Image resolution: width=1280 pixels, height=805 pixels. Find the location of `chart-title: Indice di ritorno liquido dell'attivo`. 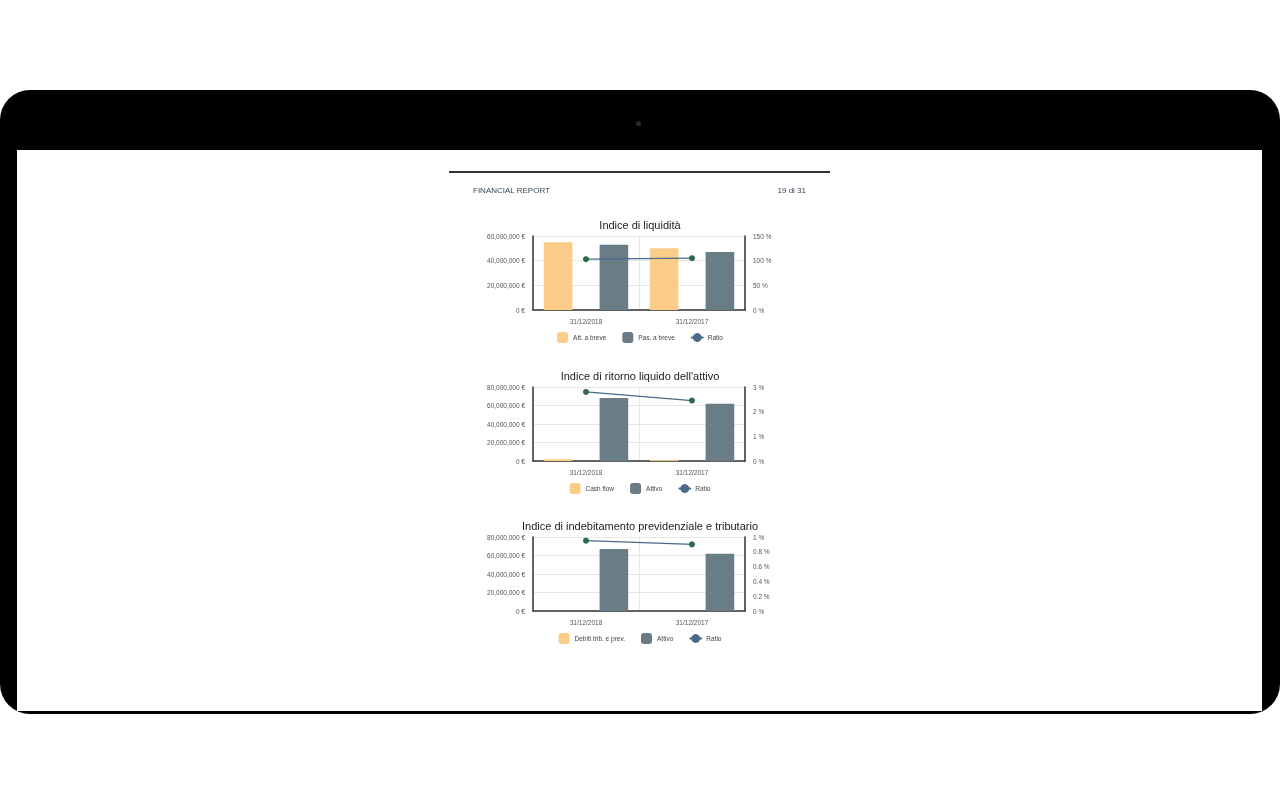

chart-title: Indice di ritorno liquido dell'attivo is located at coordinates (640, 375).